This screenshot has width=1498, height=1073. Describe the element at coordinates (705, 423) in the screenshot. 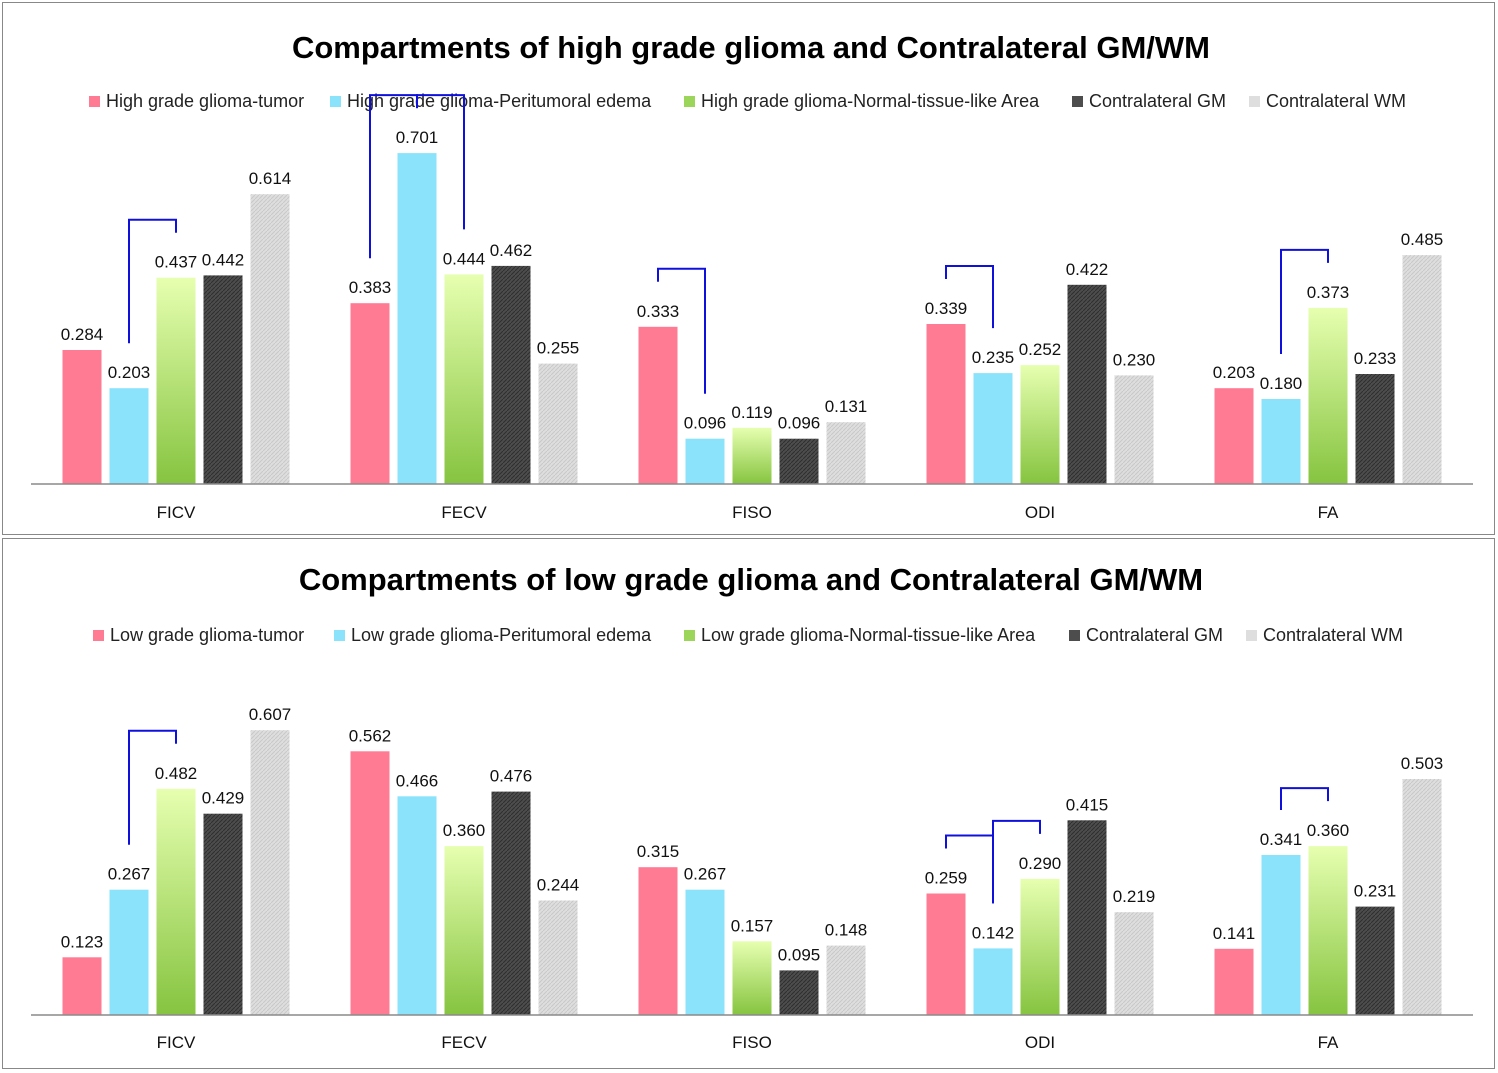

I see `value-label-edema-fiso: 0.096` at that location.